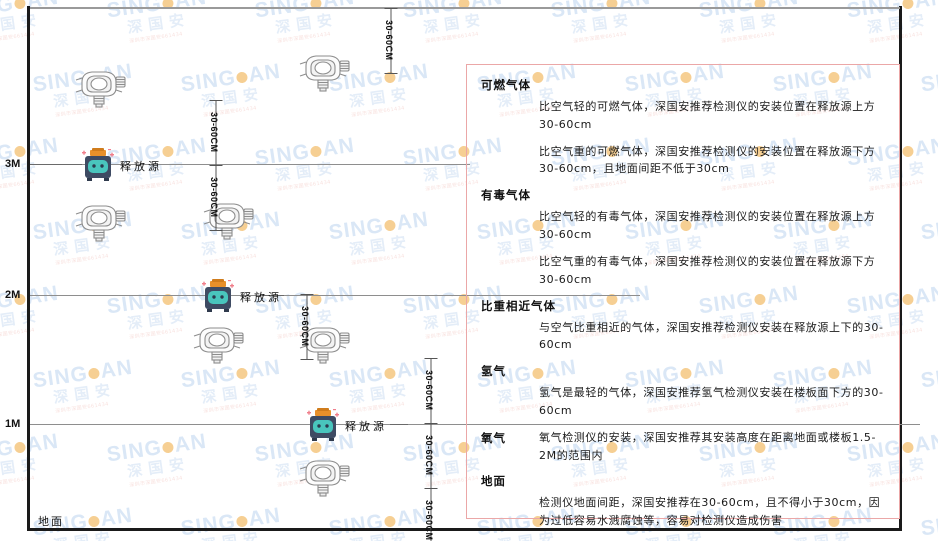 The image size is (938, 541). I want to click on panel-paragraph: 比空气轻的可燃气体，深国安推荐检测仪的安装位置在释放源上方30-60cm, so click(707, 115).